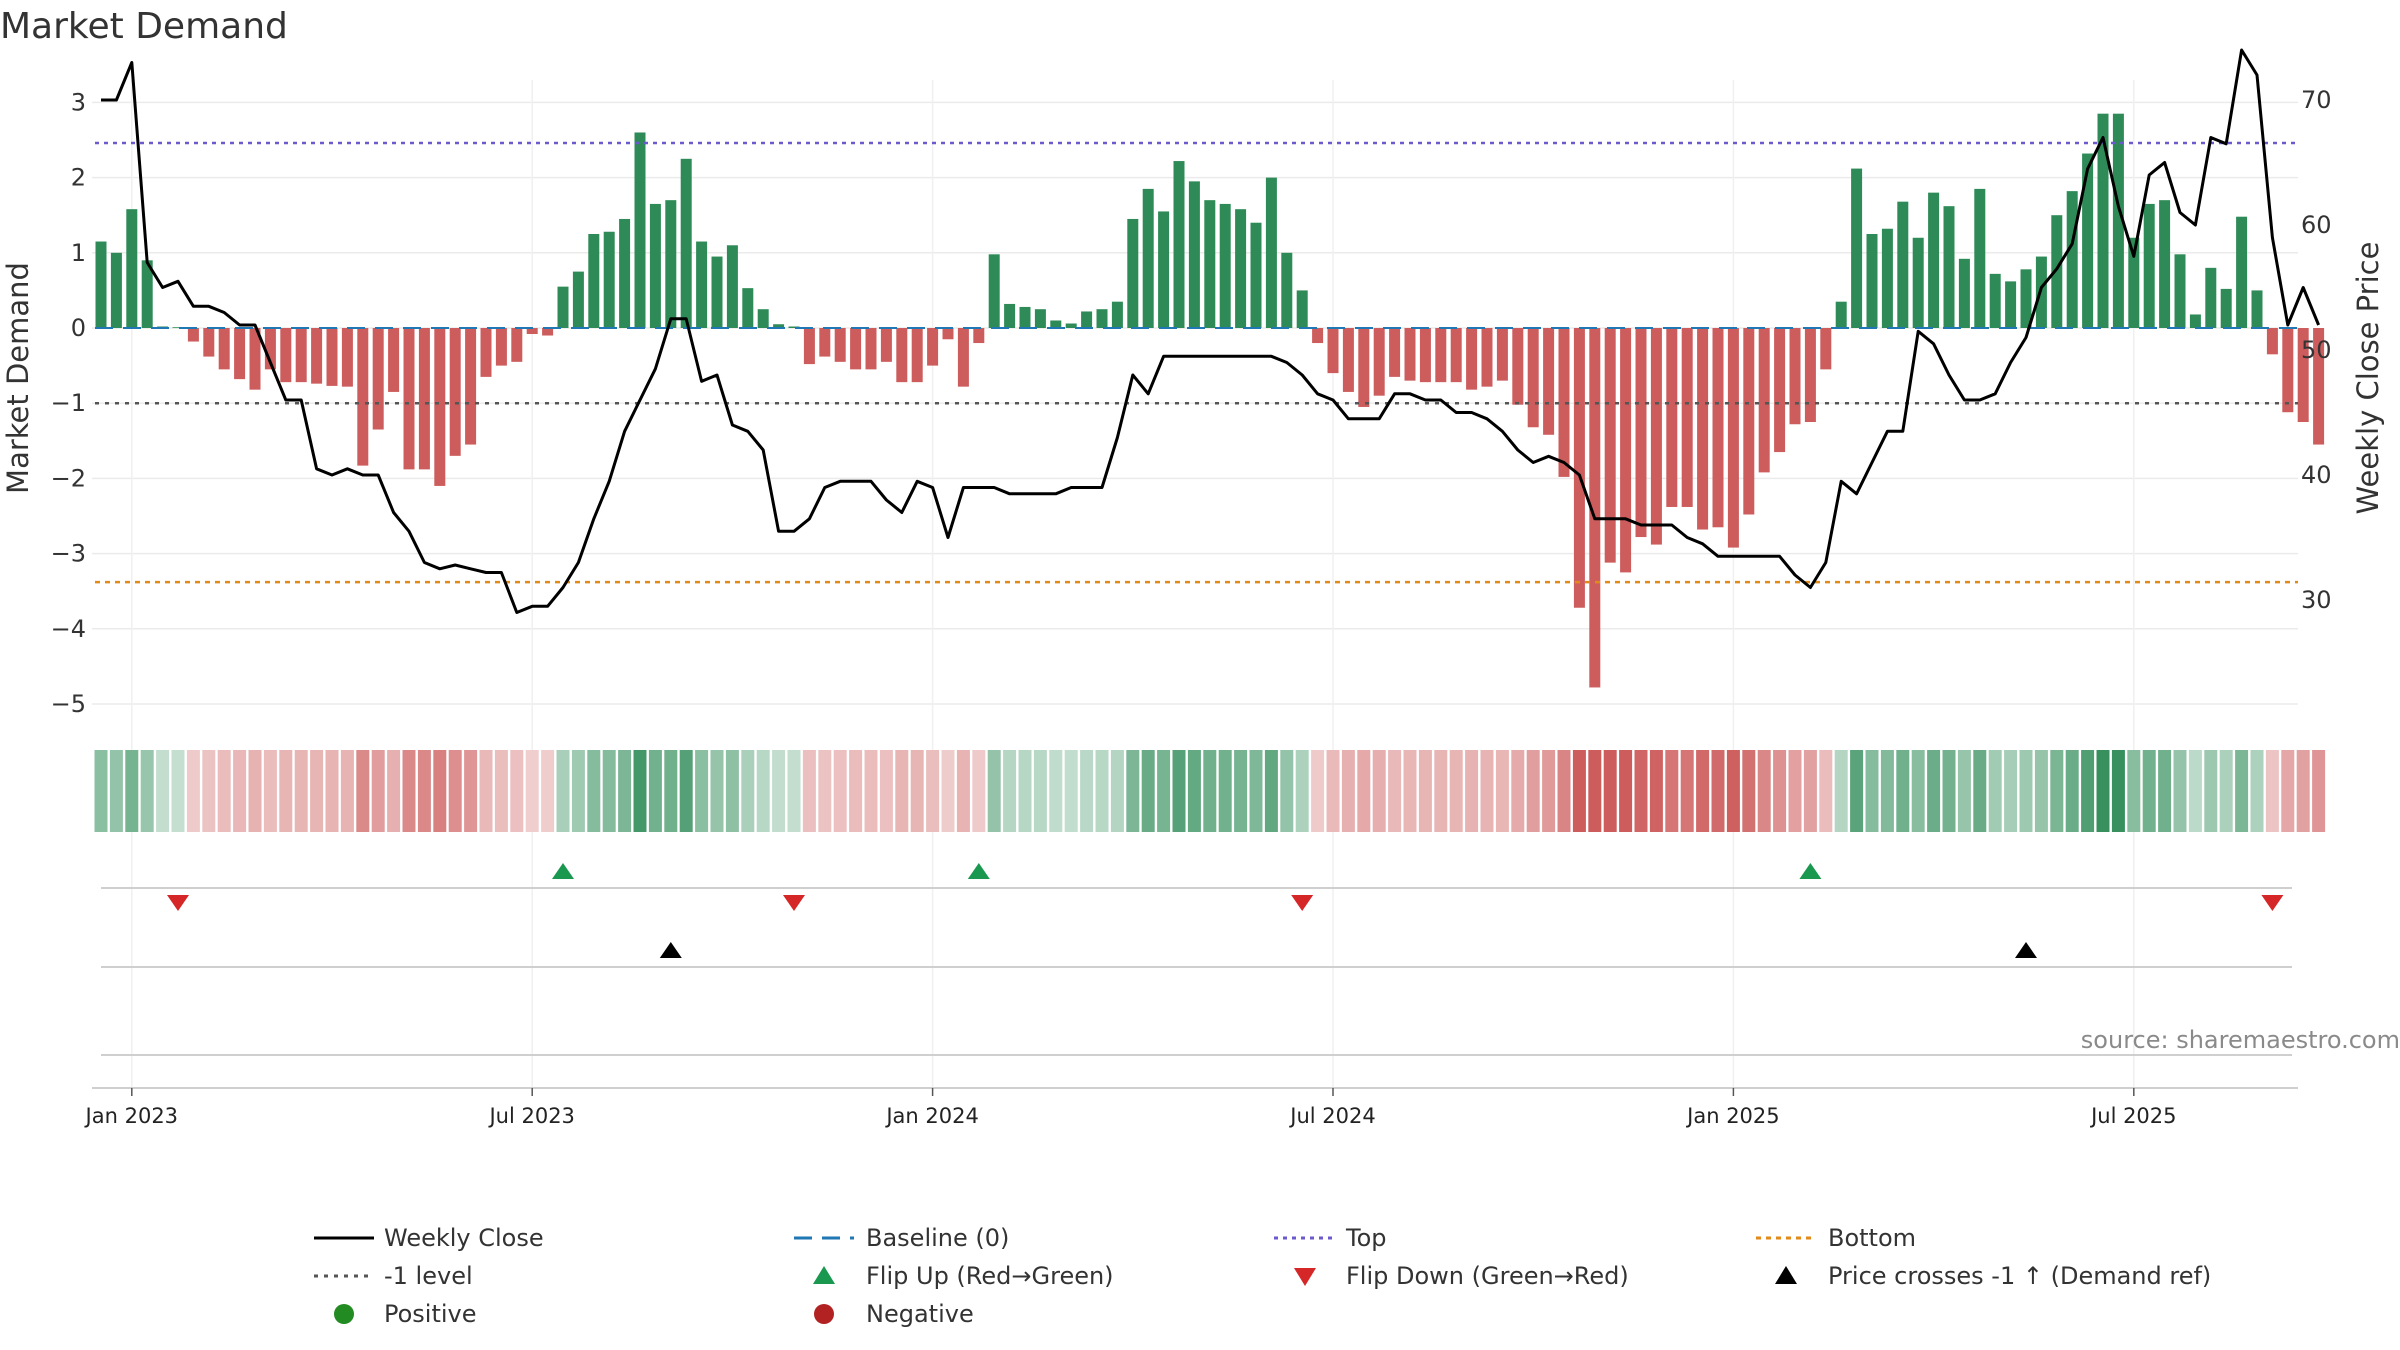 Image resolution: width=2400 pixels, height=1350 pixels. What do you see at coordinates (68, 554) in the screenshot?
I see `y-tick-label: −3` at bounding box center [68, 554].